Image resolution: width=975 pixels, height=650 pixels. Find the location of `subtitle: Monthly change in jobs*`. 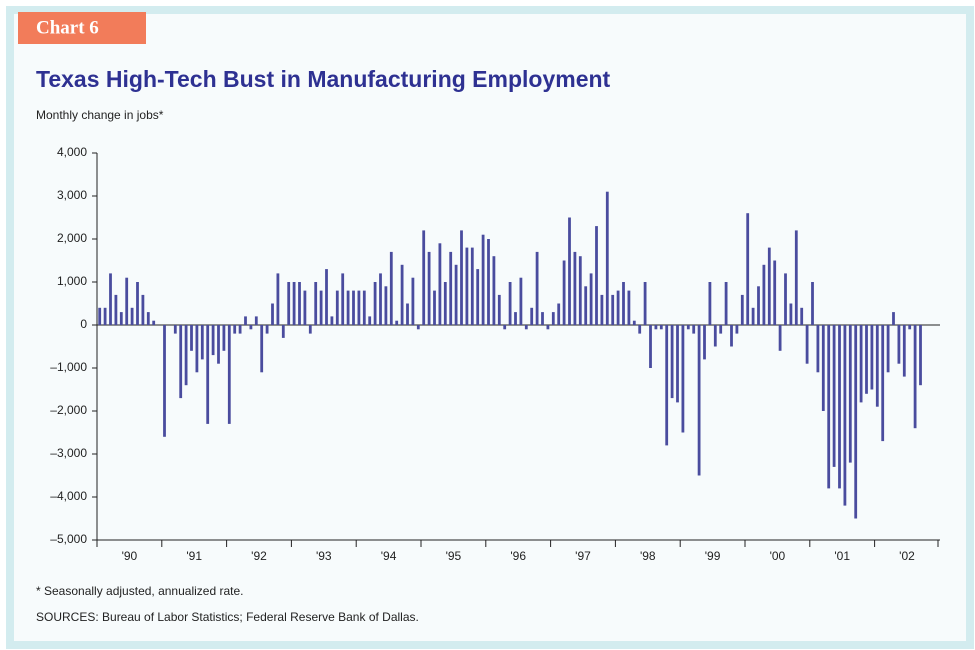

subtitle: Monthly change in jobs* is located at coordinates (100, 115).